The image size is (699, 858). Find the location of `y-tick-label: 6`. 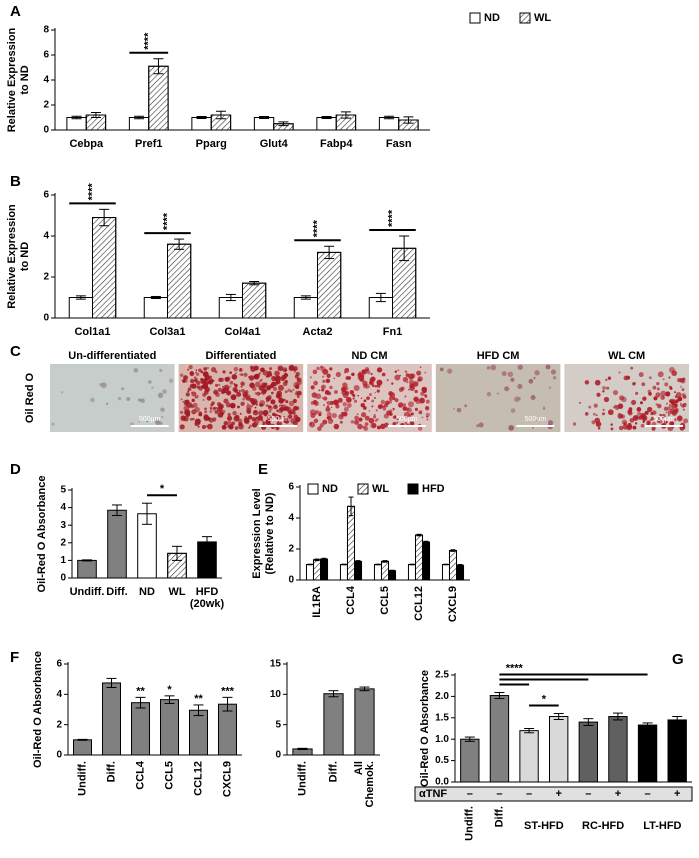

y-tick-label: 6 is located at coordinates (59, 664).